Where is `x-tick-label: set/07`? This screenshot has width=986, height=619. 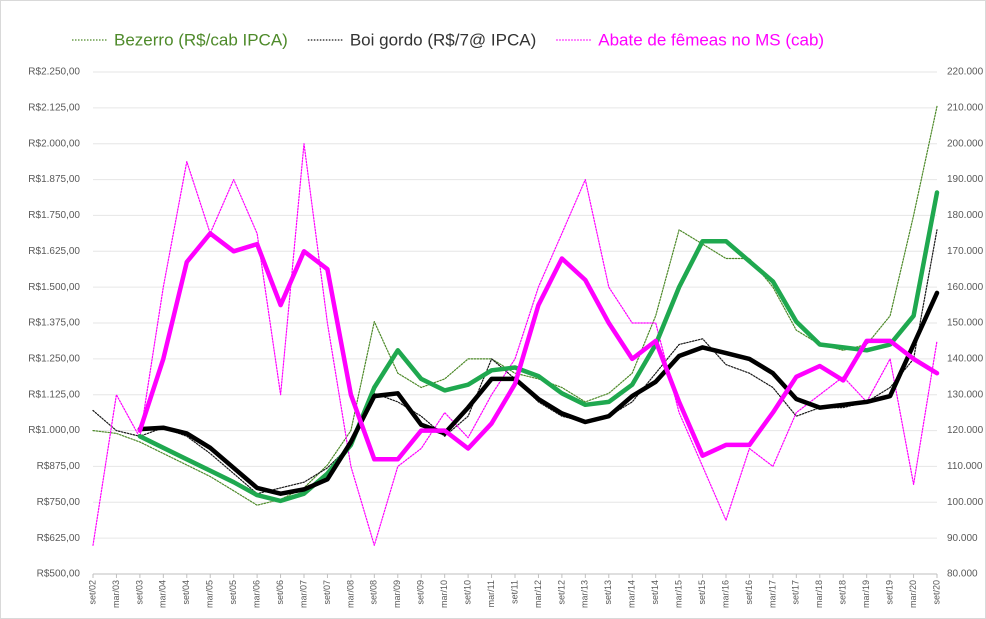
x-tick-label: set/07 is located at coordinates (327, 592).